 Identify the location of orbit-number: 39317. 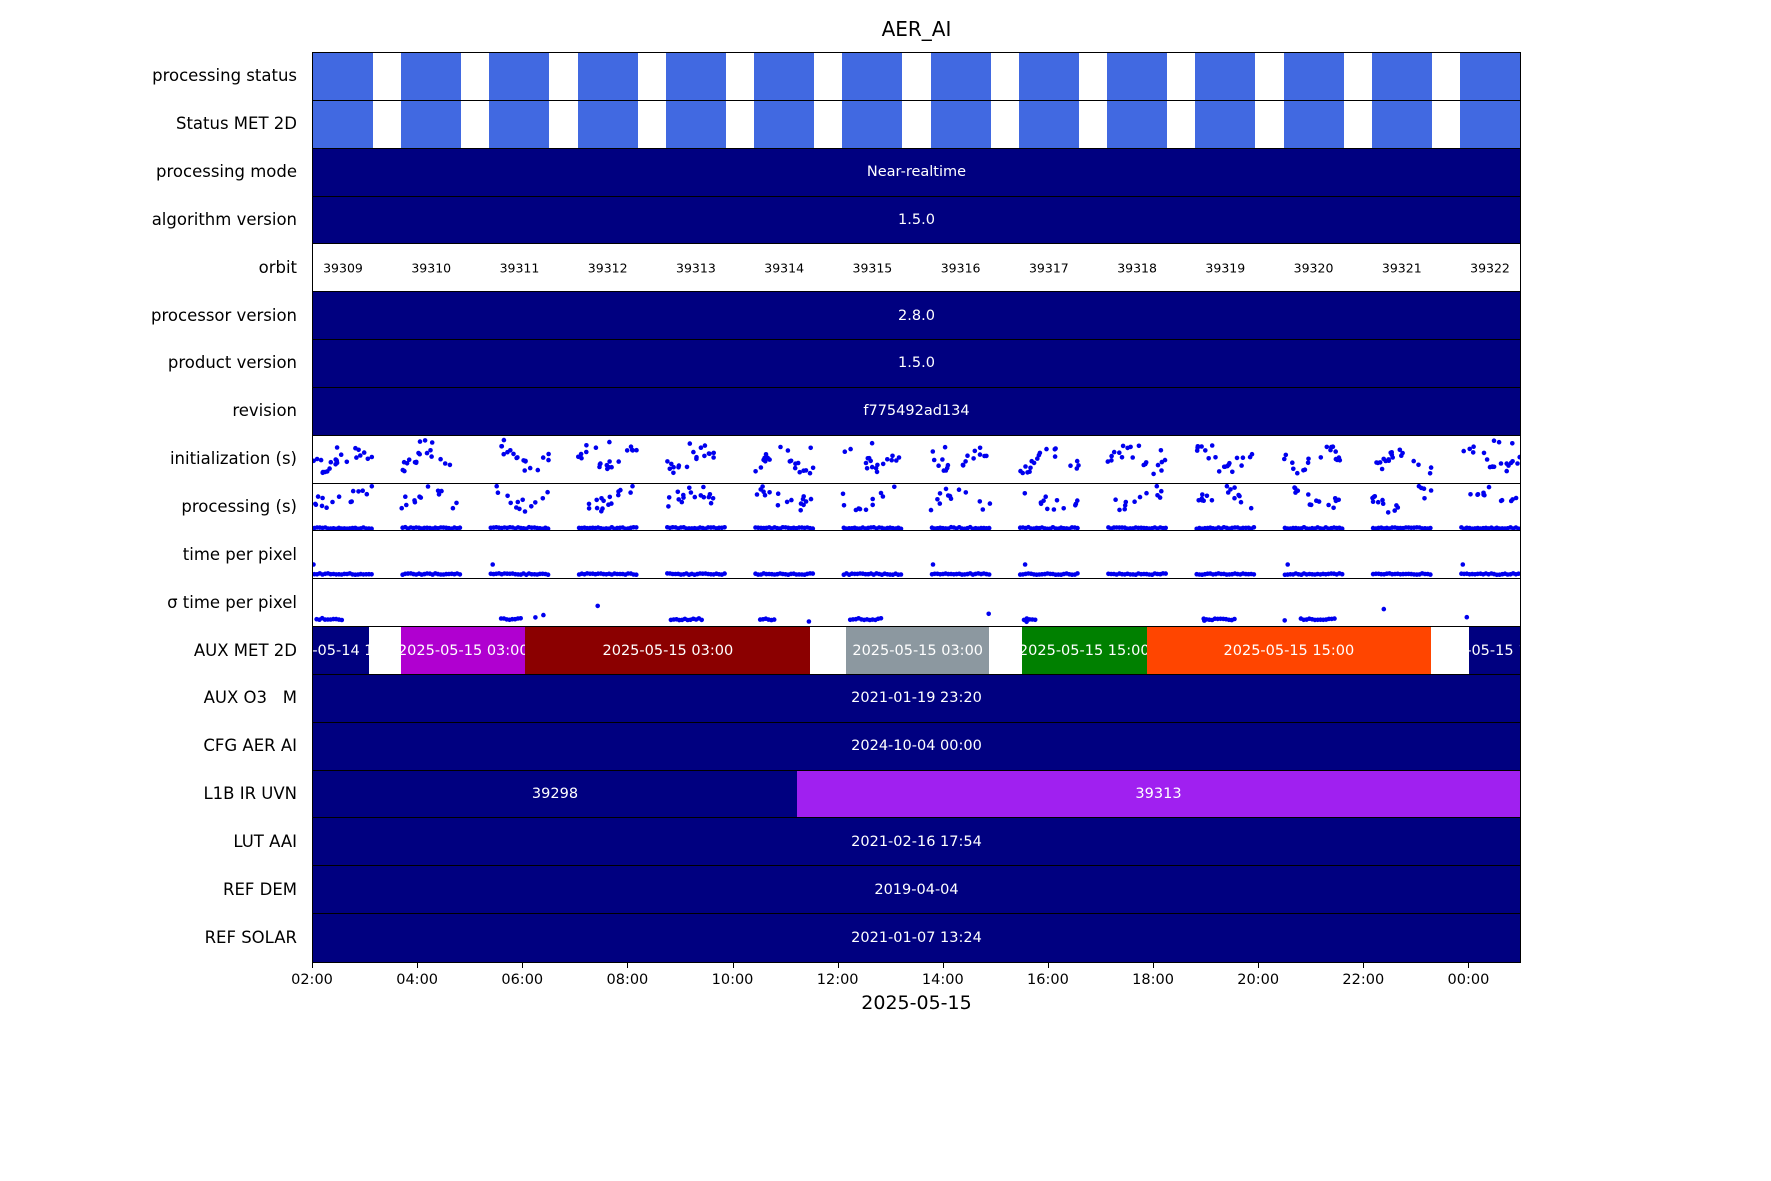
(1048, 268).